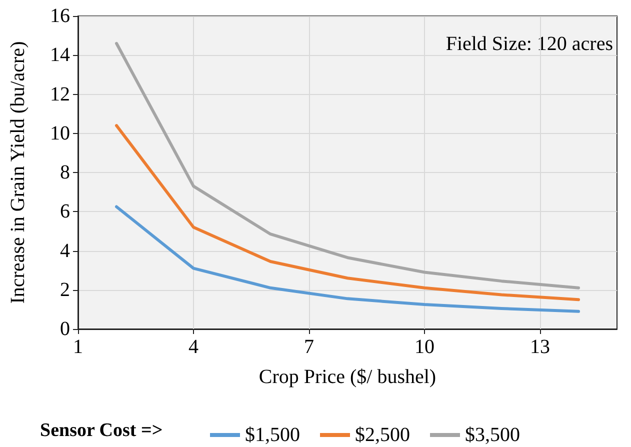 This screenshot has width=631, height=447. I want to click on legend-title: Sensor Cost =>, so click(101, 430).